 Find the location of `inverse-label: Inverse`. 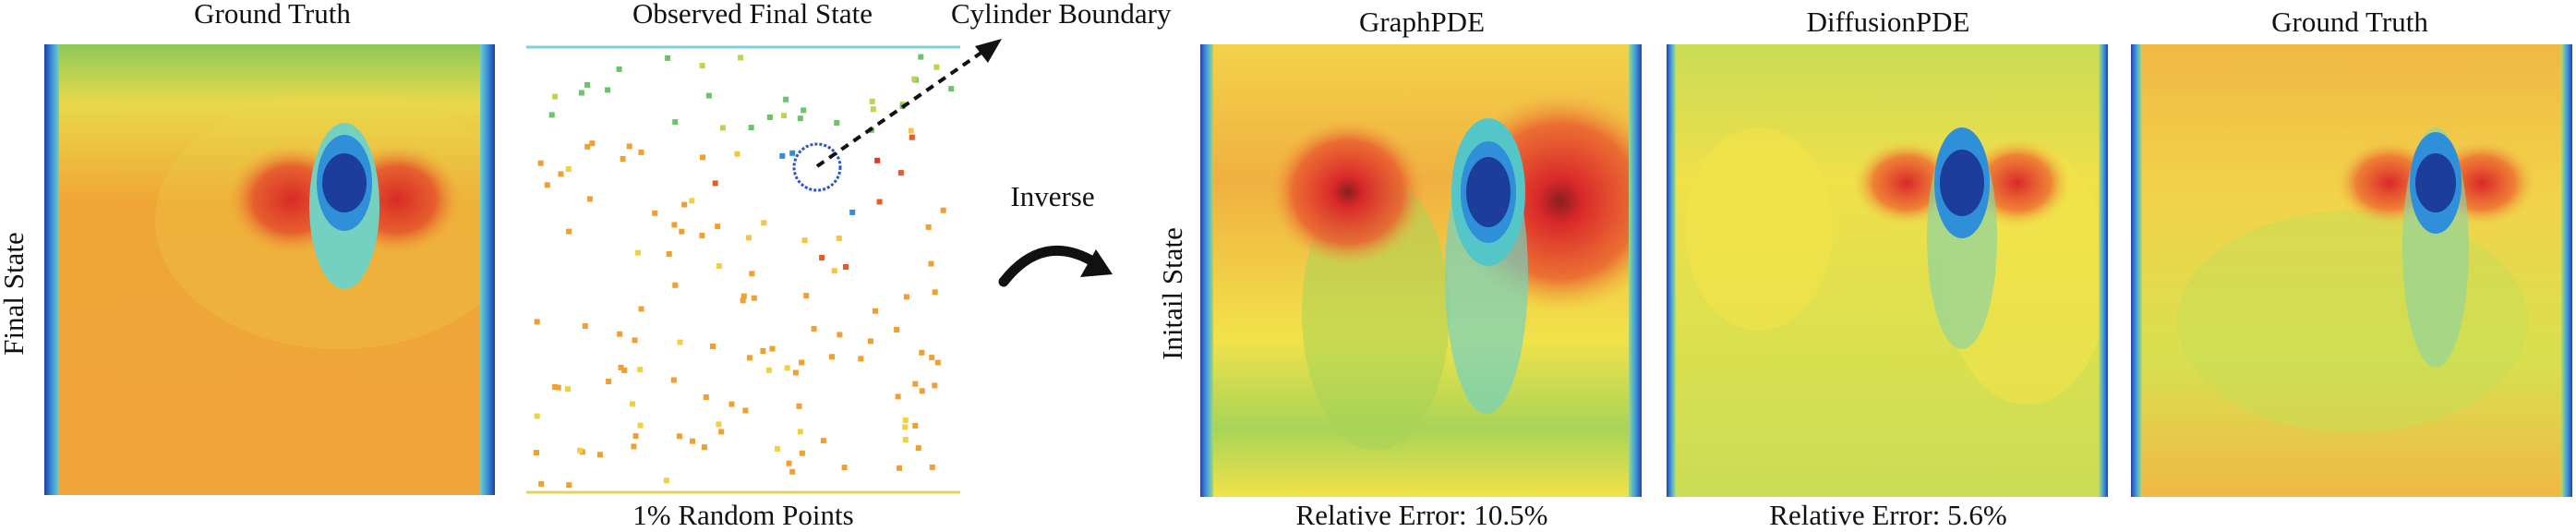

inverse-label: Inverse is located at coordinates (1052, 196).